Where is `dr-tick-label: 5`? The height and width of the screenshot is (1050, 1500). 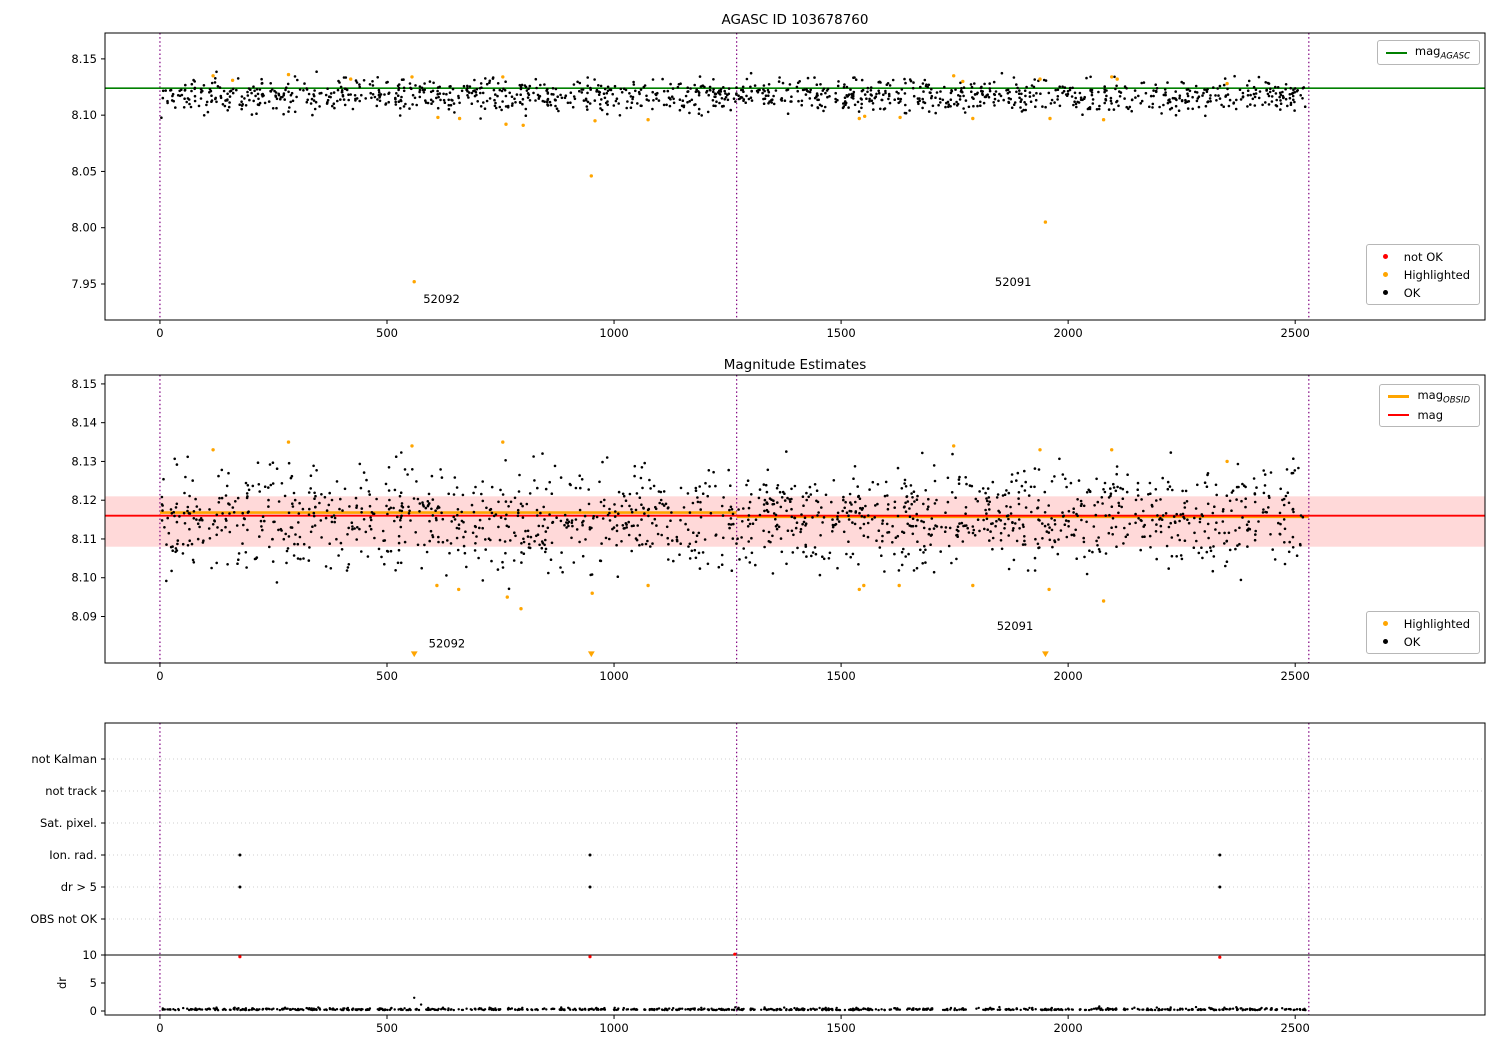
dr-tick-label: 5 is located at coordinates (93, 983).